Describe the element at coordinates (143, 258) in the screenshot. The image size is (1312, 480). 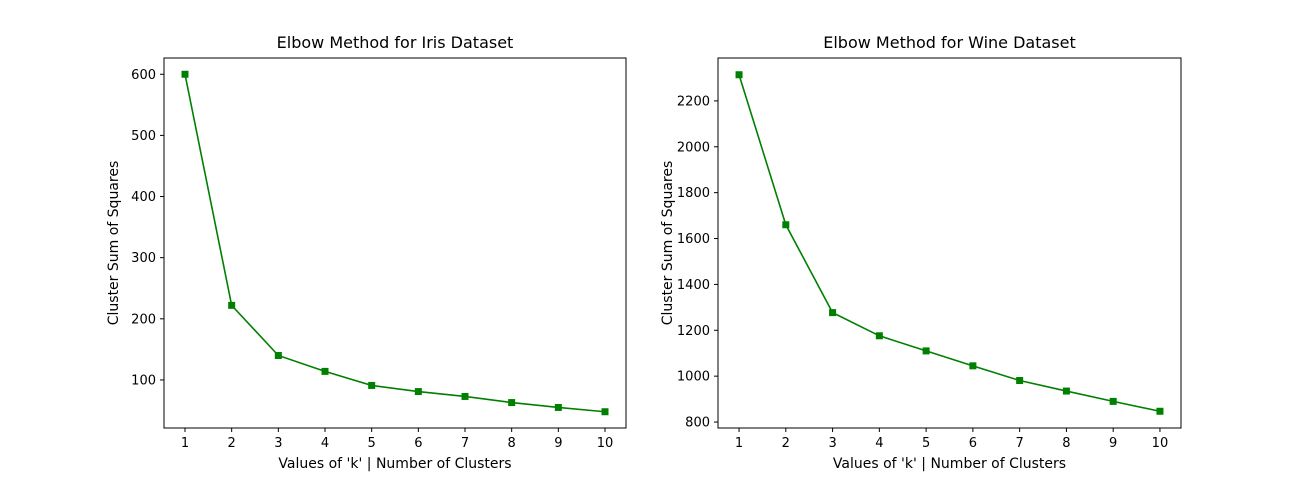
I see `y-tick-label: 300` at that location.